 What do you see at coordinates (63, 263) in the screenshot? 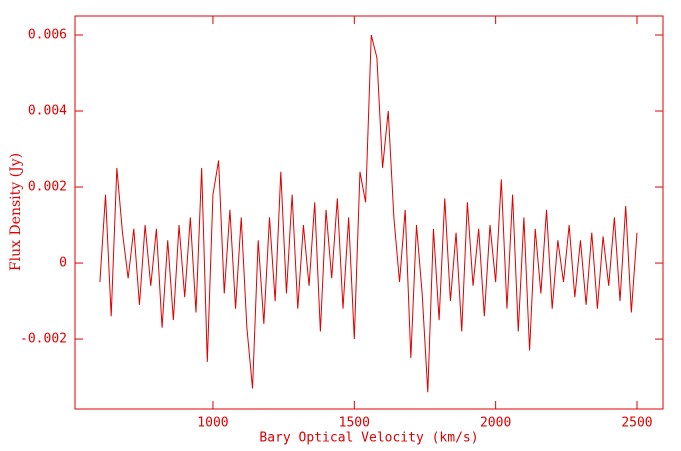
I see `y-tick-label: 0` at bounding box center [63, 263].